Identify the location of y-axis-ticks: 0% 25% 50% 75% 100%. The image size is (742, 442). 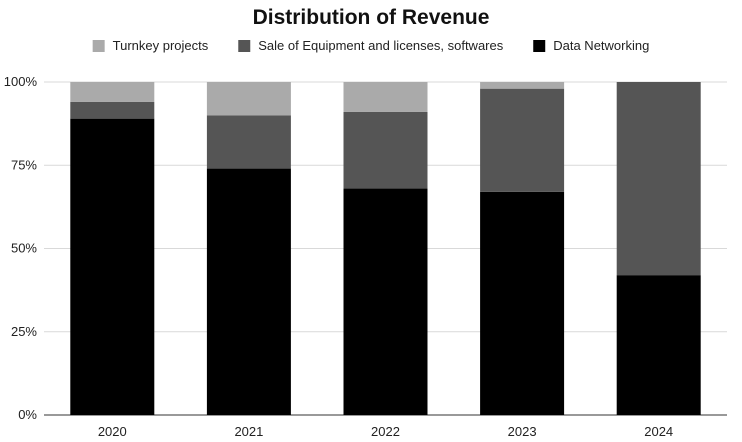
(21, 248).